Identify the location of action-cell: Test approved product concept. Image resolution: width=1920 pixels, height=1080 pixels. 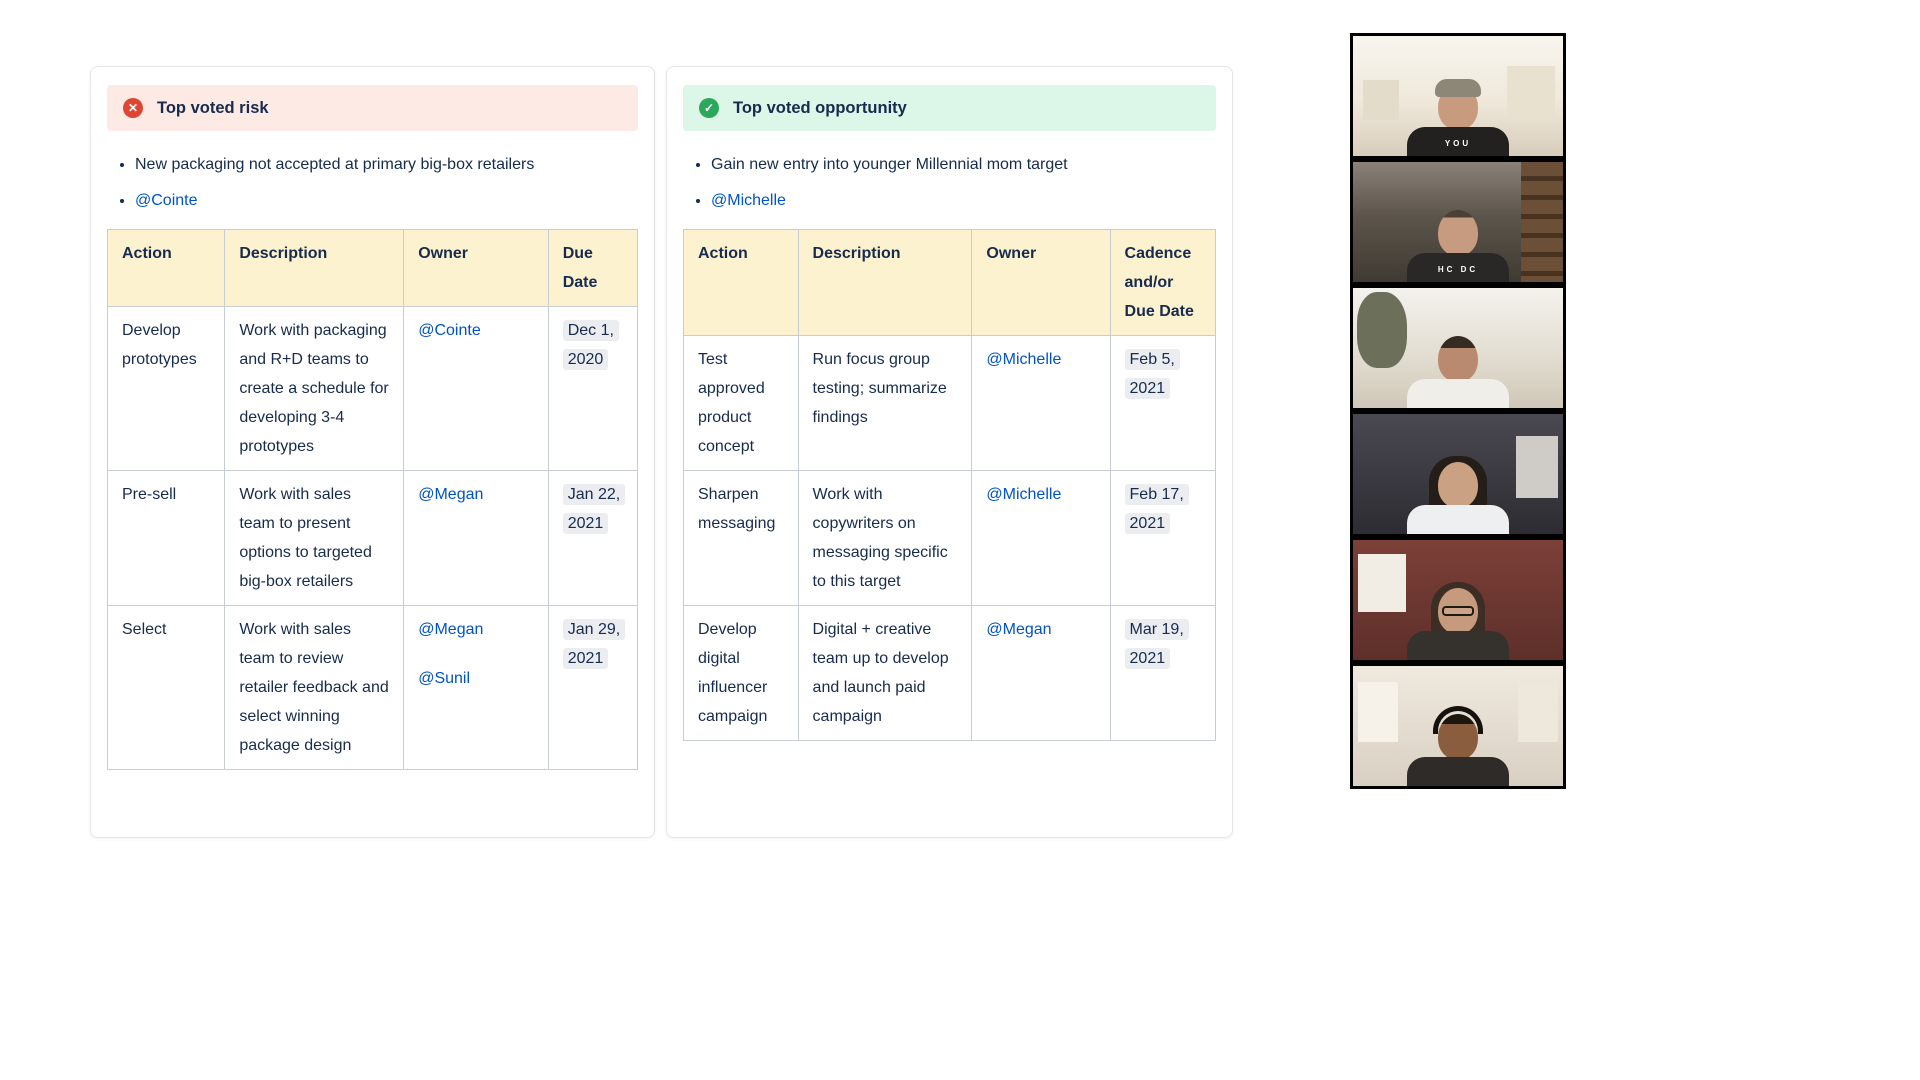
(741, 403).